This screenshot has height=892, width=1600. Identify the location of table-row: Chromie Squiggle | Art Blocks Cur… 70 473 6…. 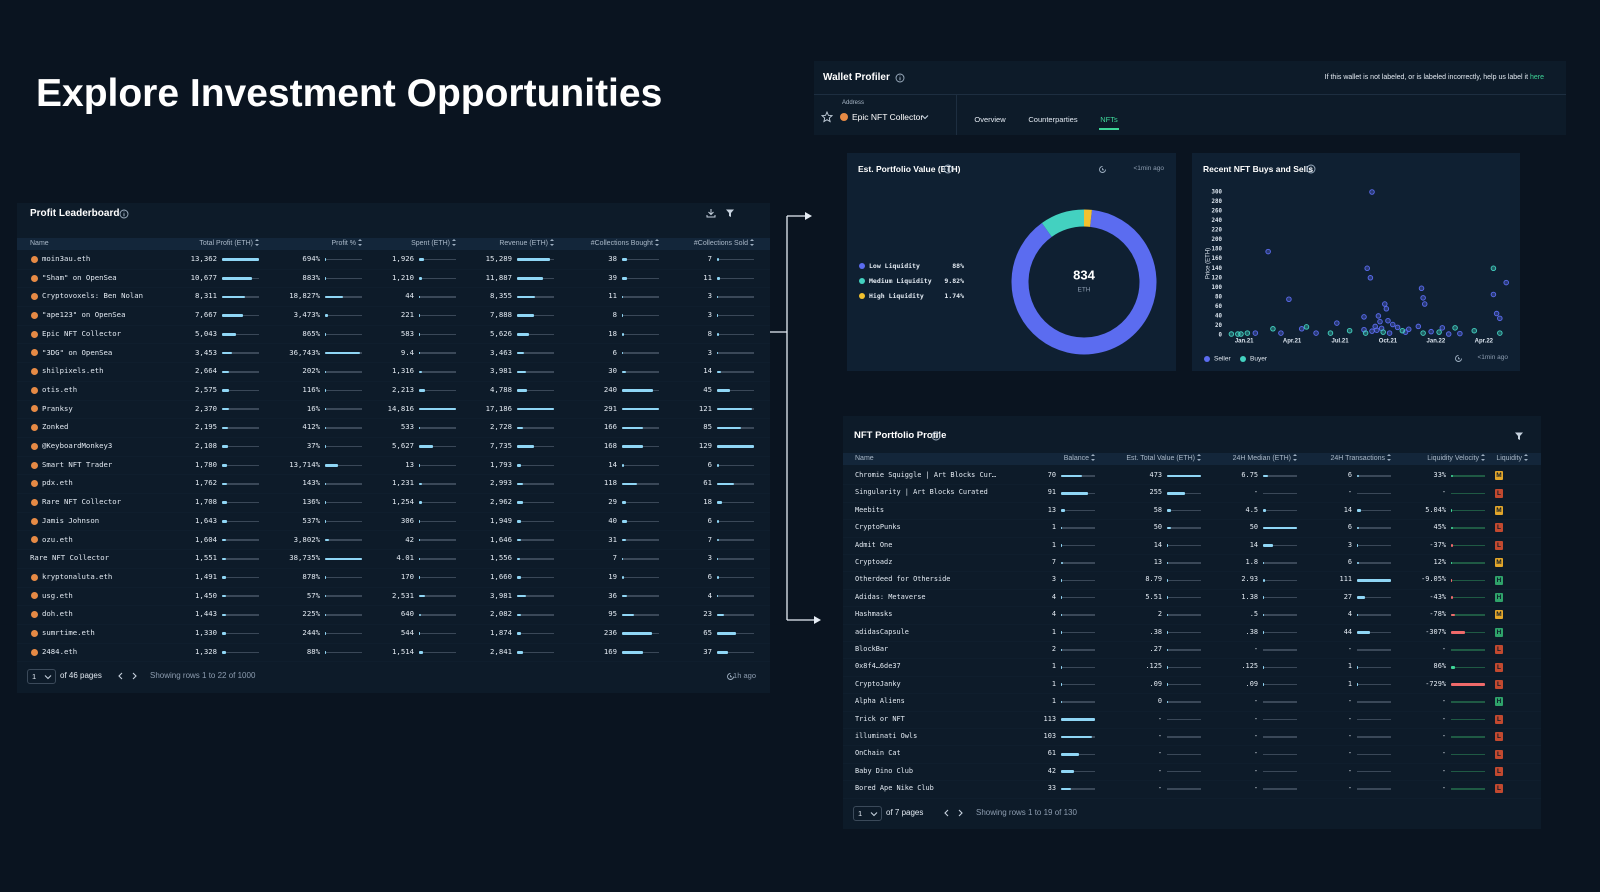
(1192, 476).